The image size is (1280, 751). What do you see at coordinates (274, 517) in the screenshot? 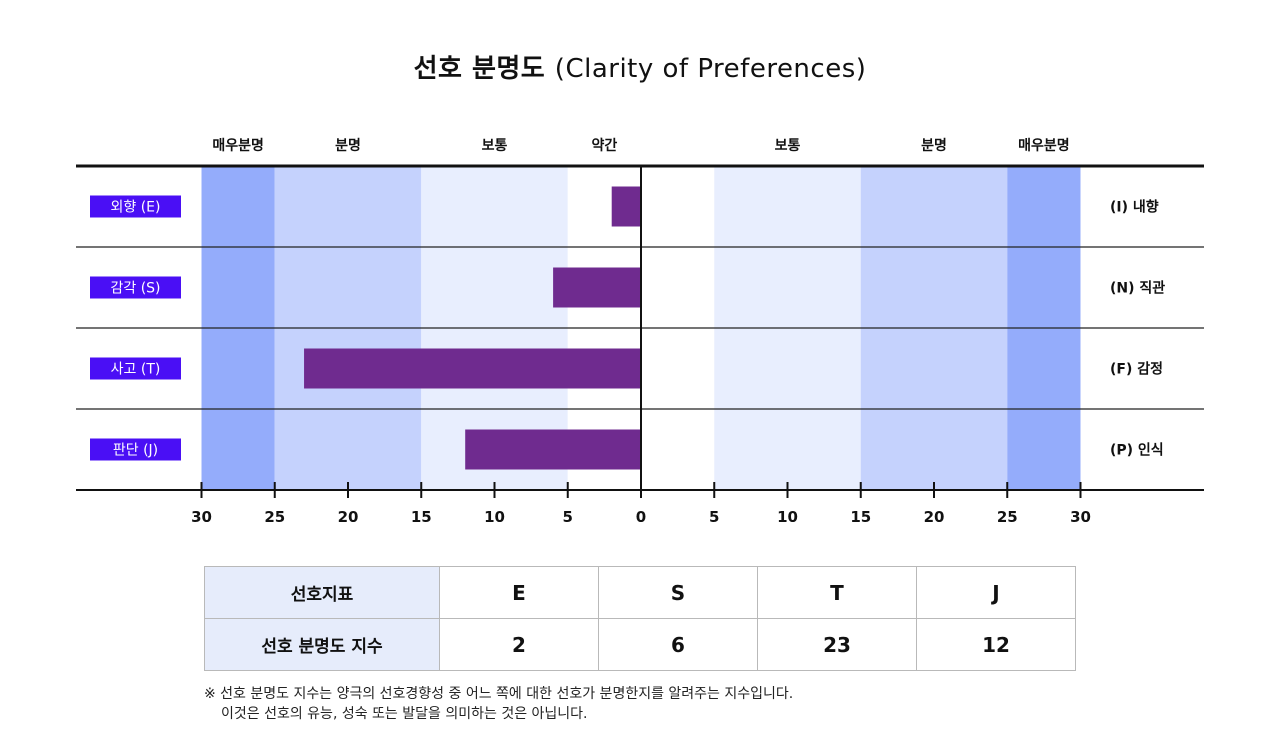
I see `x-tick-label-1: 25` at bounding box center [274, 517].